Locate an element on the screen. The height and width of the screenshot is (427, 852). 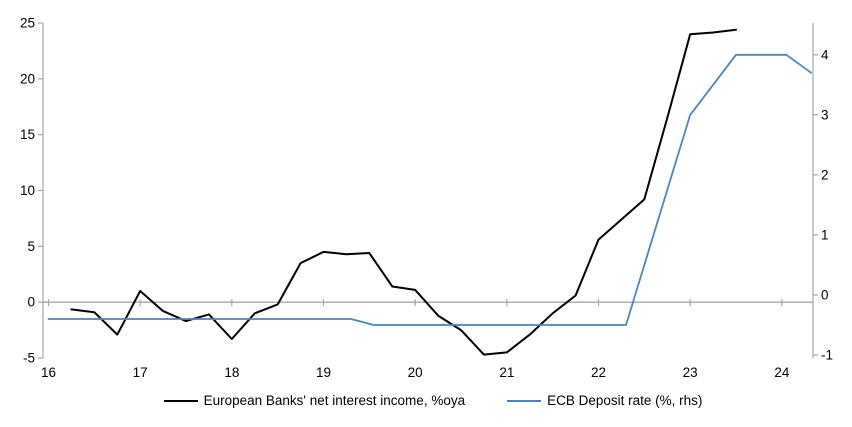
left-axis-tick-label: 10 is located at coordinates (27, 190).